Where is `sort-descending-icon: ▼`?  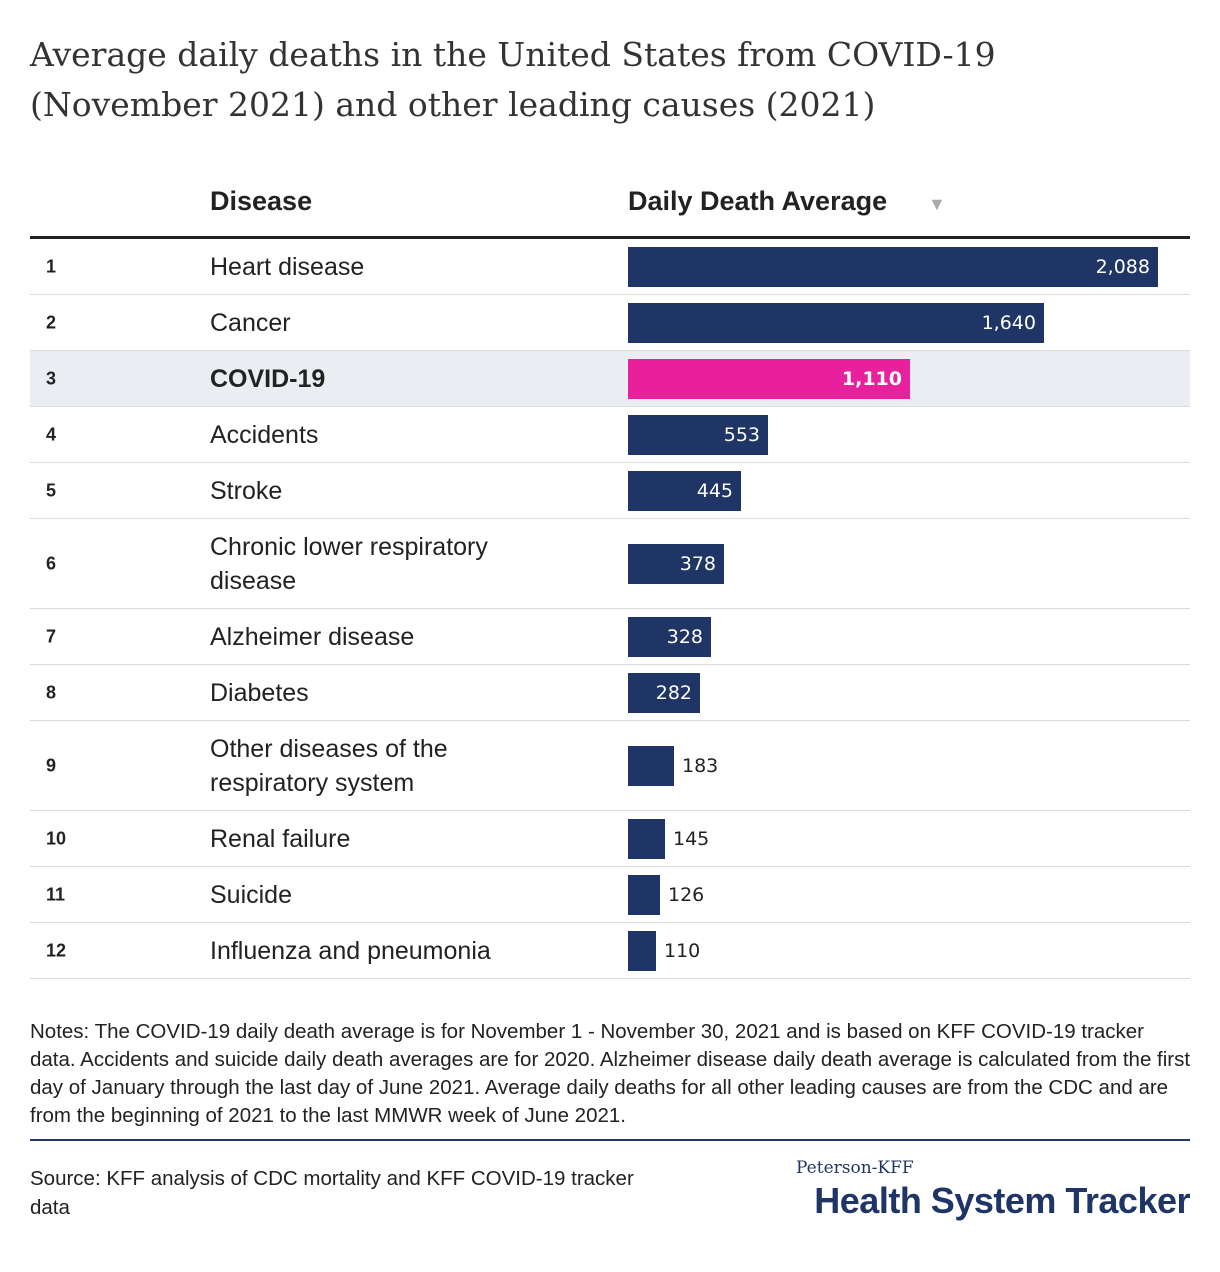 sort-descending-icon: ▼ is located at coordinates (937, 204).